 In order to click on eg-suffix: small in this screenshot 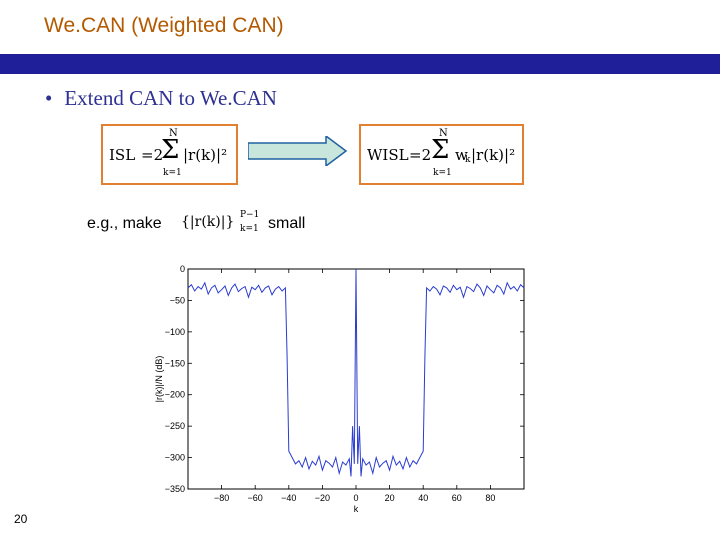, I will do `click(287, 223)`.